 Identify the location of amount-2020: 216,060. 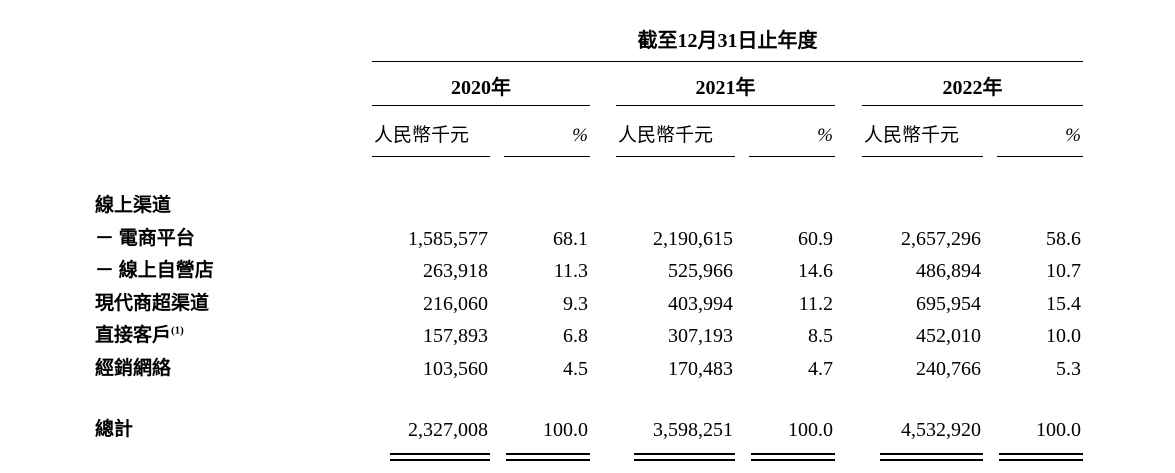
(455, 303).